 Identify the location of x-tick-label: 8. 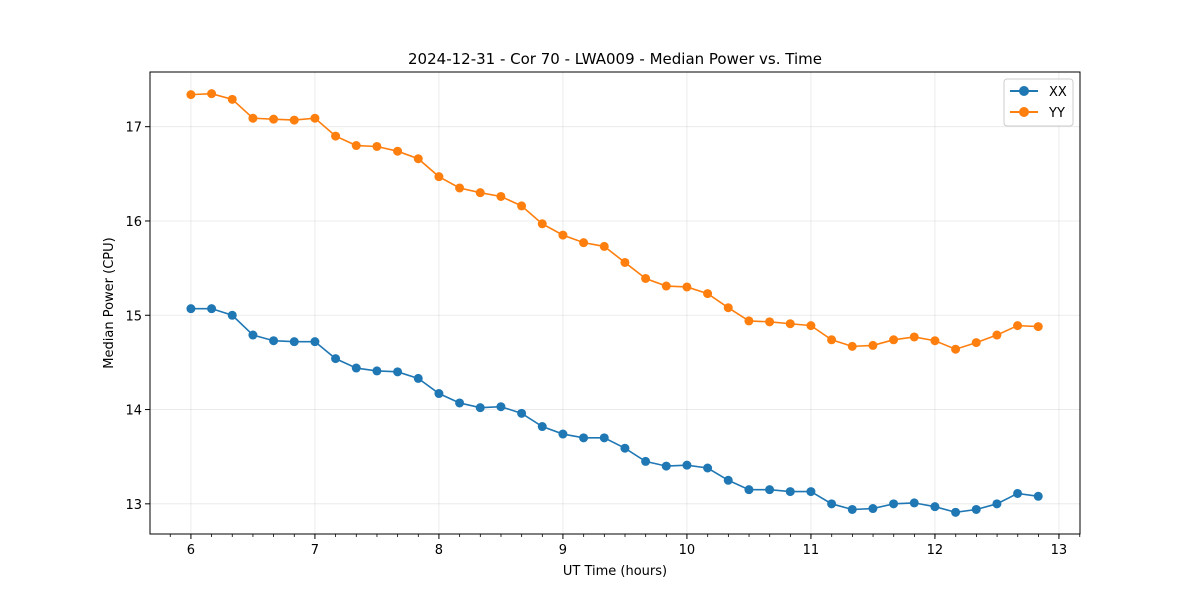
(439, 550).